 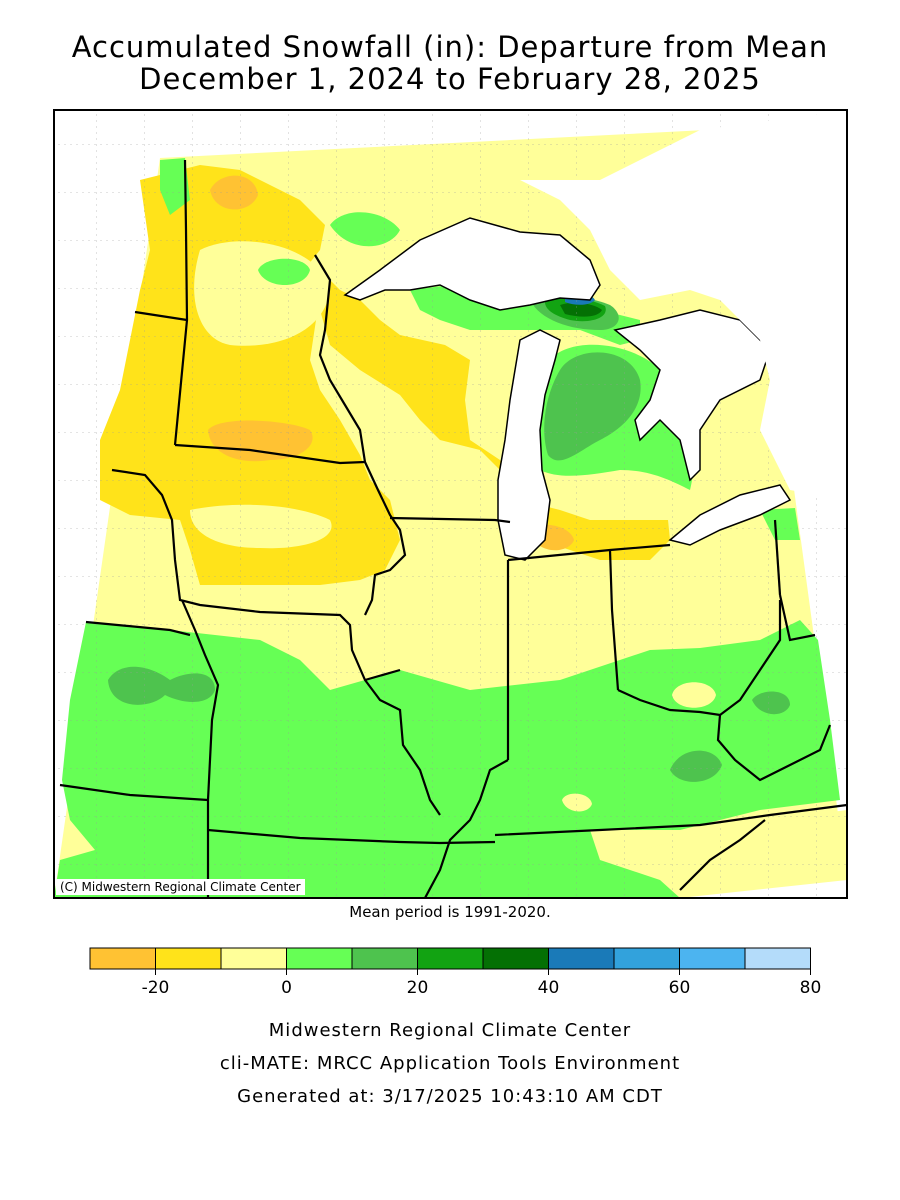 What do you see at coordinates (692, 395) in the screenshot?
I see `lake-huron` at bounding box center [692, 395].